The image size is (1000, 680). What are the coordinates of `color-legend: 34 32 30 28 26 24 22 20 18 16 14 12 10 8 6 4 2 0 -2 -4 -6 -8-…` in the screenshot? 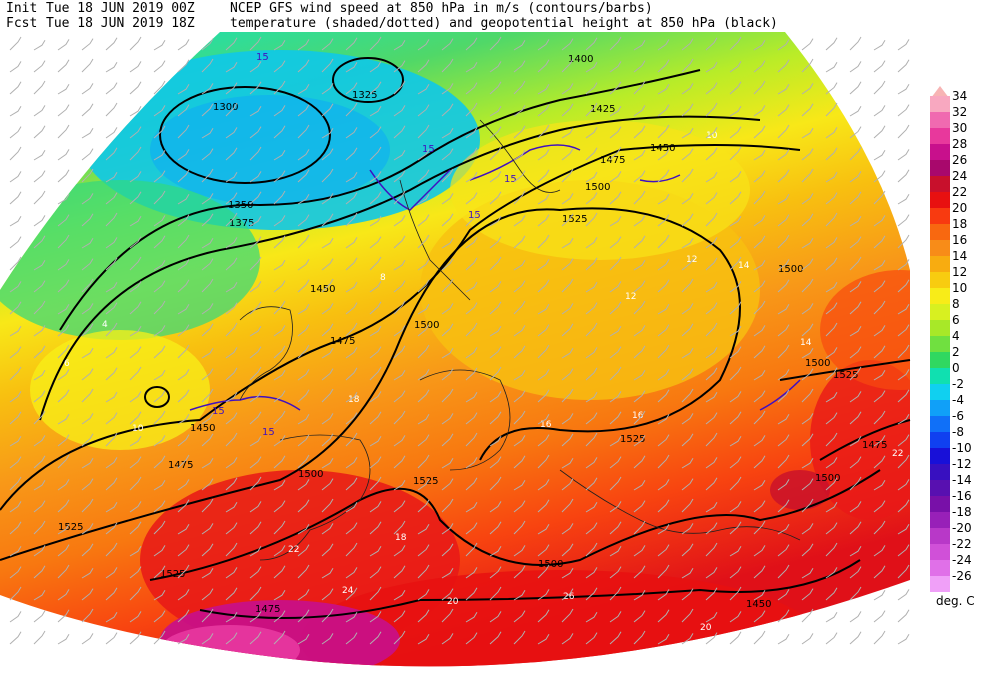 It's located at (958, 358).